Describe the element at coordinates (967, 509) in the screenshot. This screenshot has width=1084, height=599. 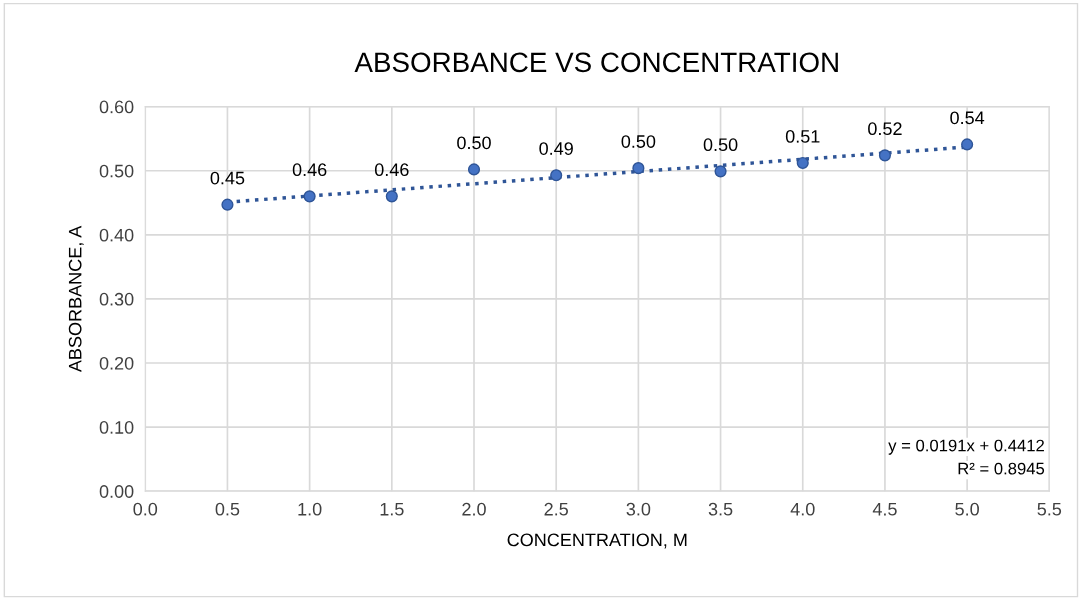
I see `x-tick-label: 5.0` at that location.